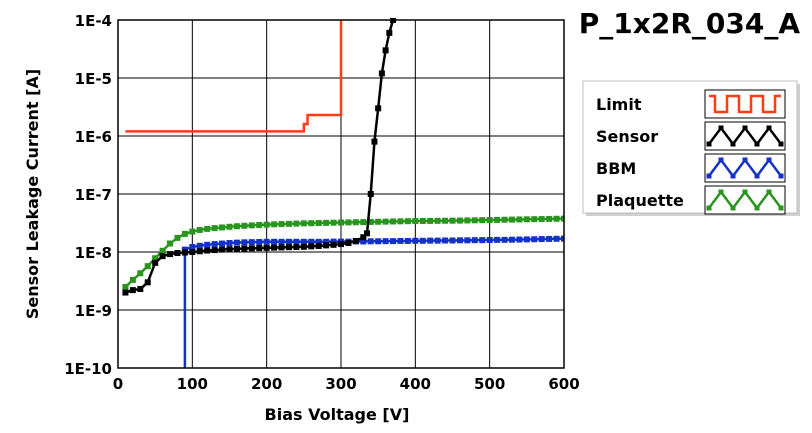 This screenshot has width=812, height=433. What do you see at coordinates (93, 311) in the screenshot?
I see `y-tick-label: 1E-9` at bounding box center [93, 311].